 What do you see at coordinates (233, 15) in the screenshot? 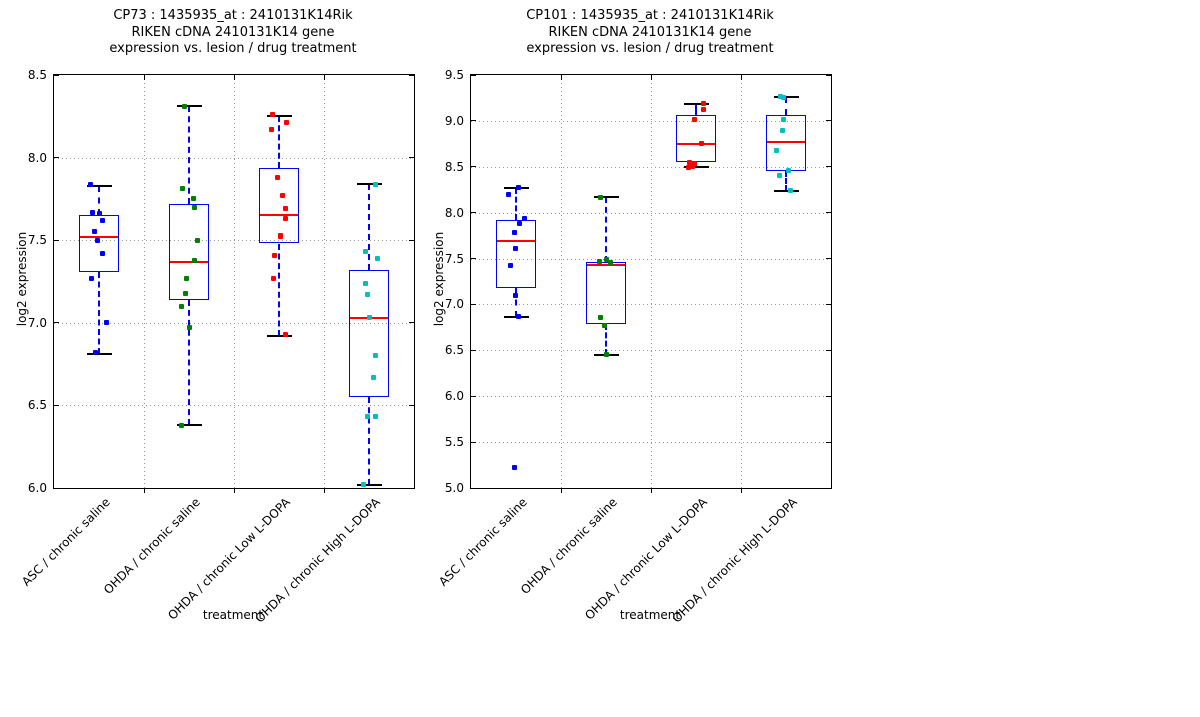
I see `title-line: CP73 : 1435935_at : 2410131K14Rik` at bounding box center [233, 15].